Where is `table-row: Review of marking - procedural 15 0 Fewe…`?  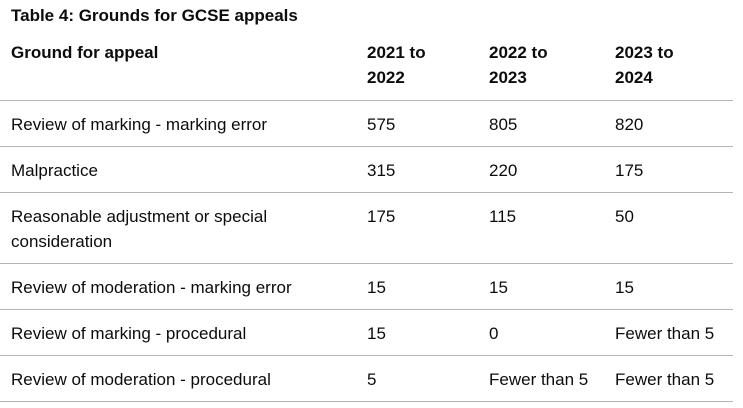 table-row: Review of marking - procedural 15 0 Fewe… is located at coordinates (366, 332).